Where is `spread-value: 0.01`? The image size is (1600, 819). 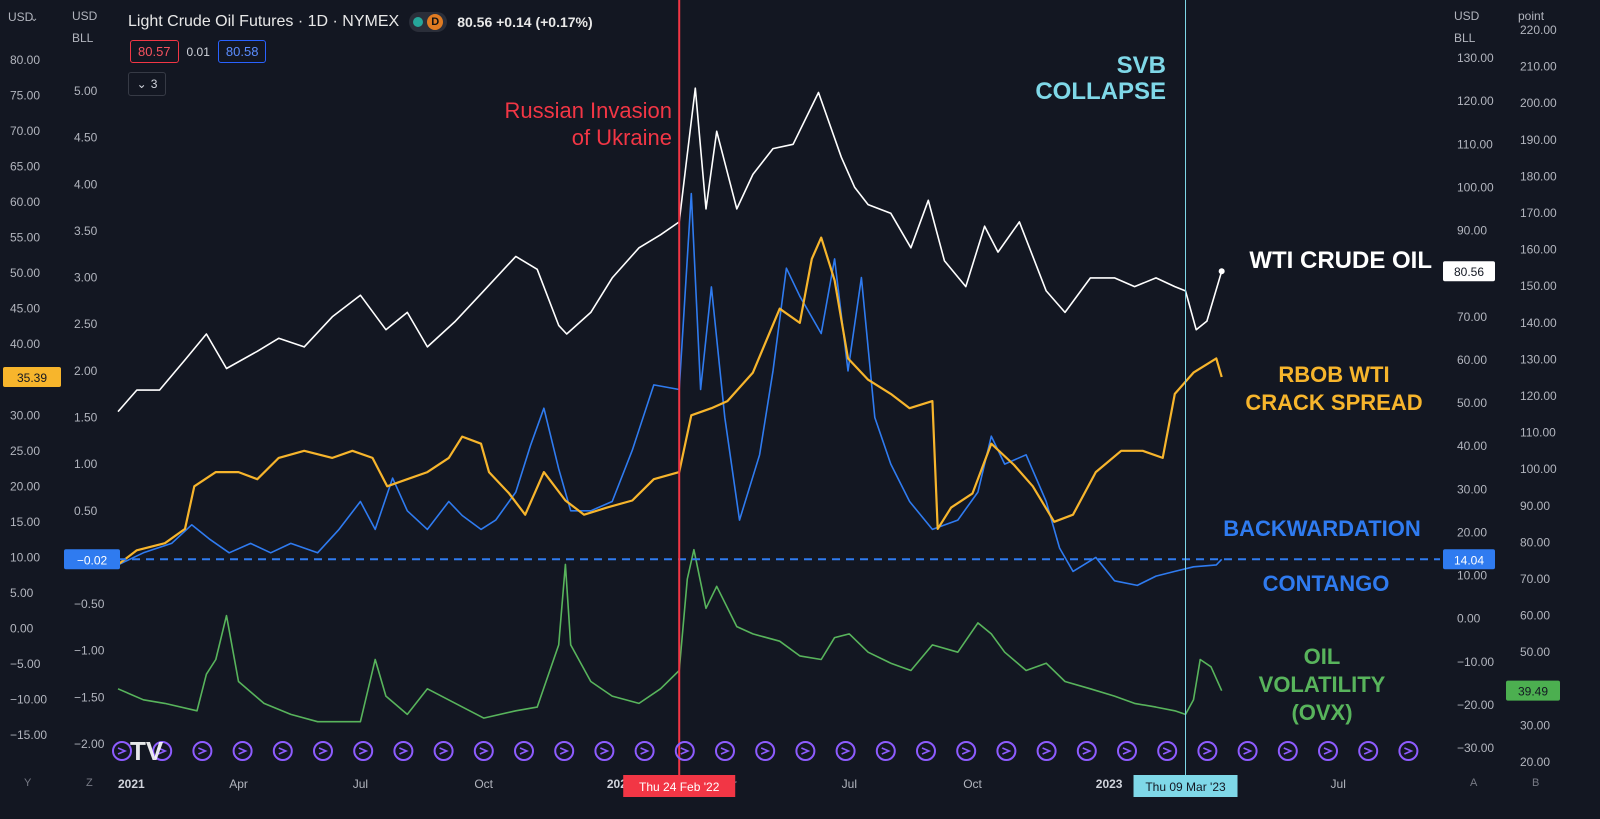
spread-value: 0.01 is located at coordinates (198, 51).